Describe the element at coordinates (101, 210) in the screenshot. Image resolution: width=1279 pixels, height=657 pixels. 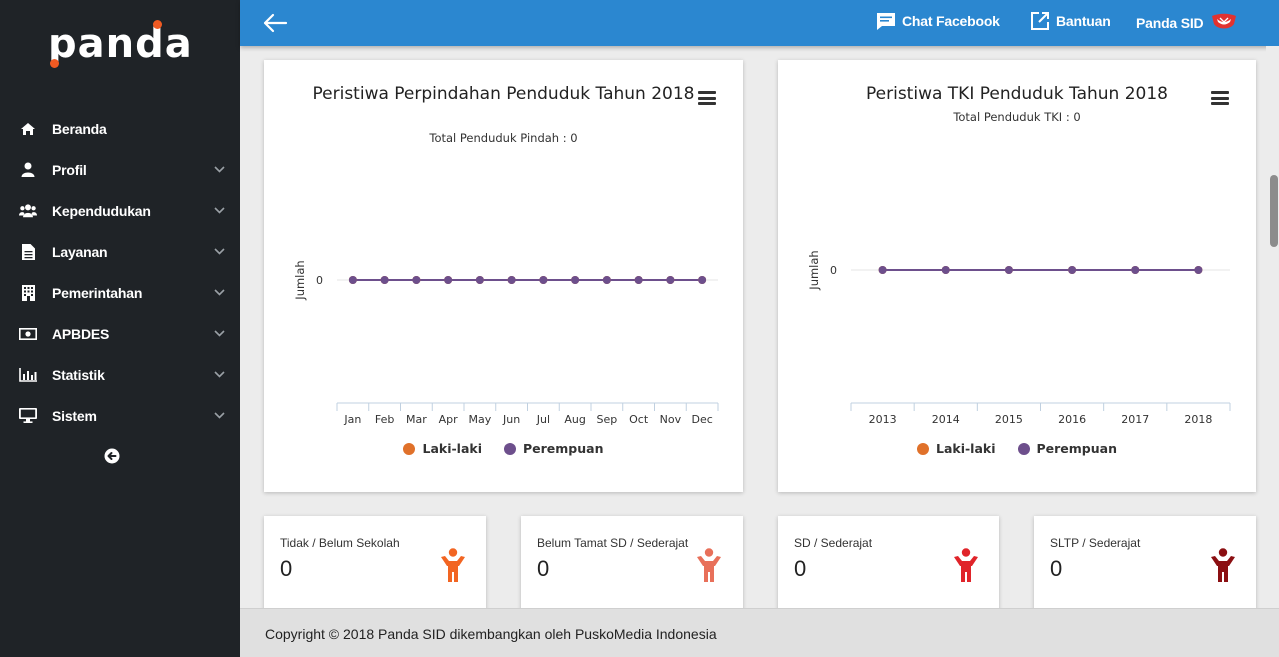
I see `sidebar-item-label: Kependudukan` at that location.